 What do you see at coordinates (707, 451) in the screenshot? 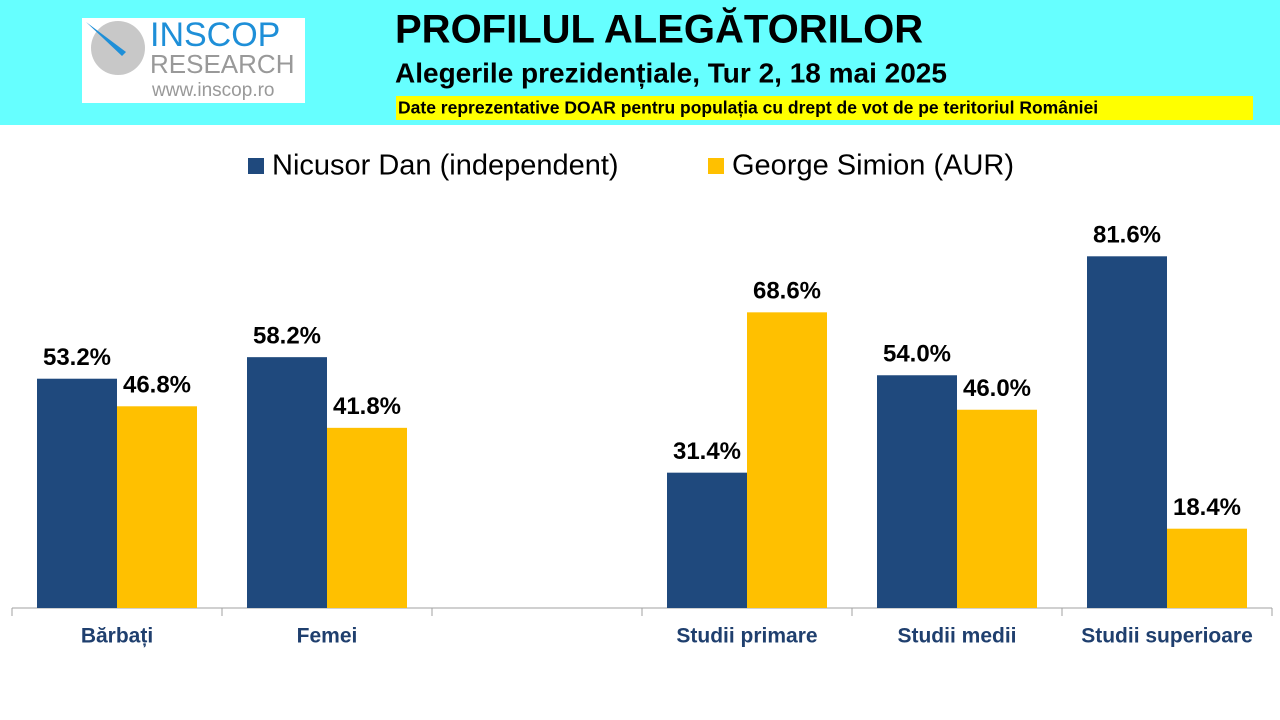
I see `value-label: 31.4%` at bounding box center [707, 451].